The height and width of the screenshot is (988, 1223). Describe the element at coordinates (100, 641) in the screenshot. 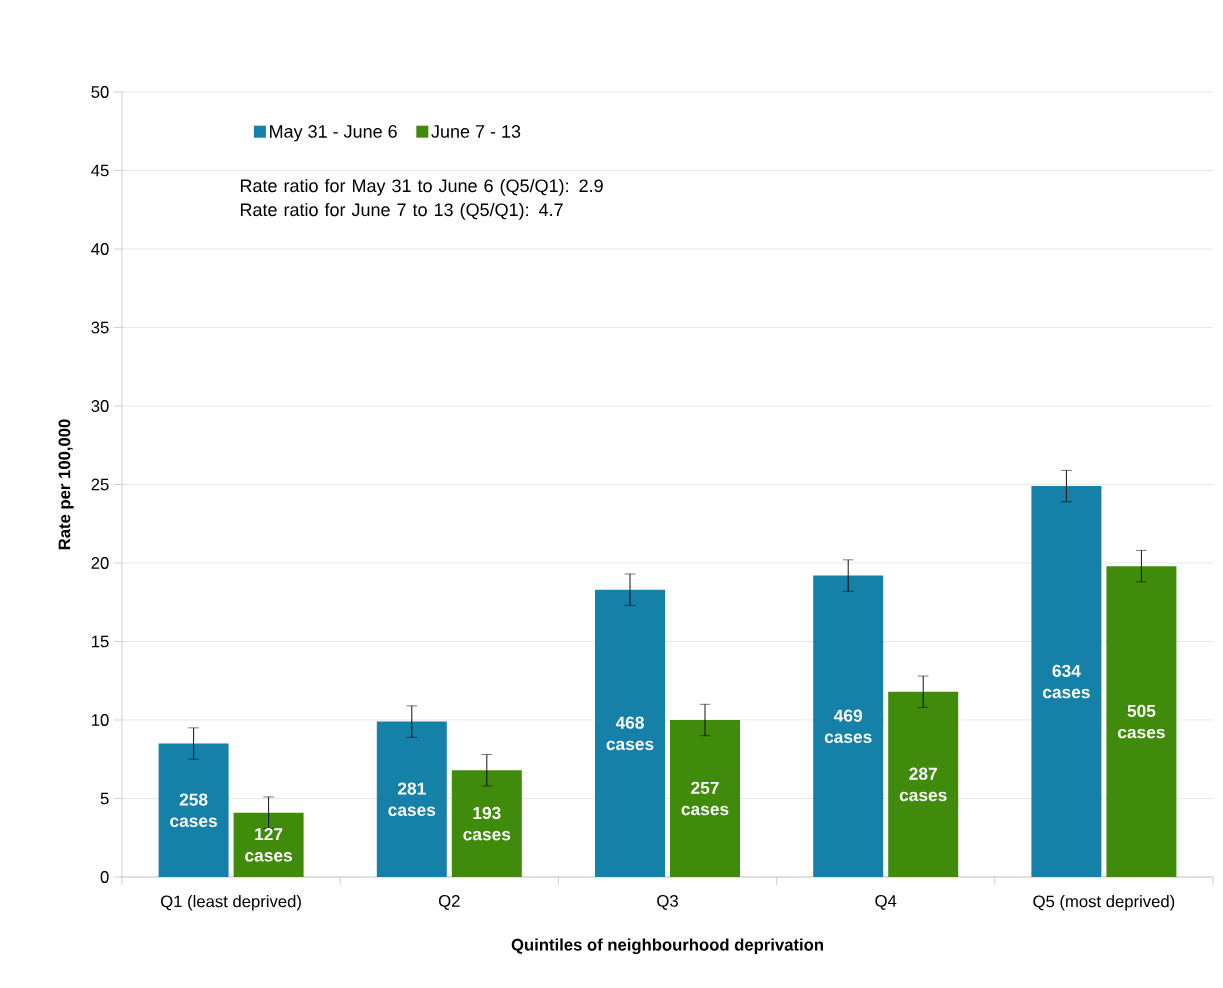

I see `y-tick-label: 15` at that location.